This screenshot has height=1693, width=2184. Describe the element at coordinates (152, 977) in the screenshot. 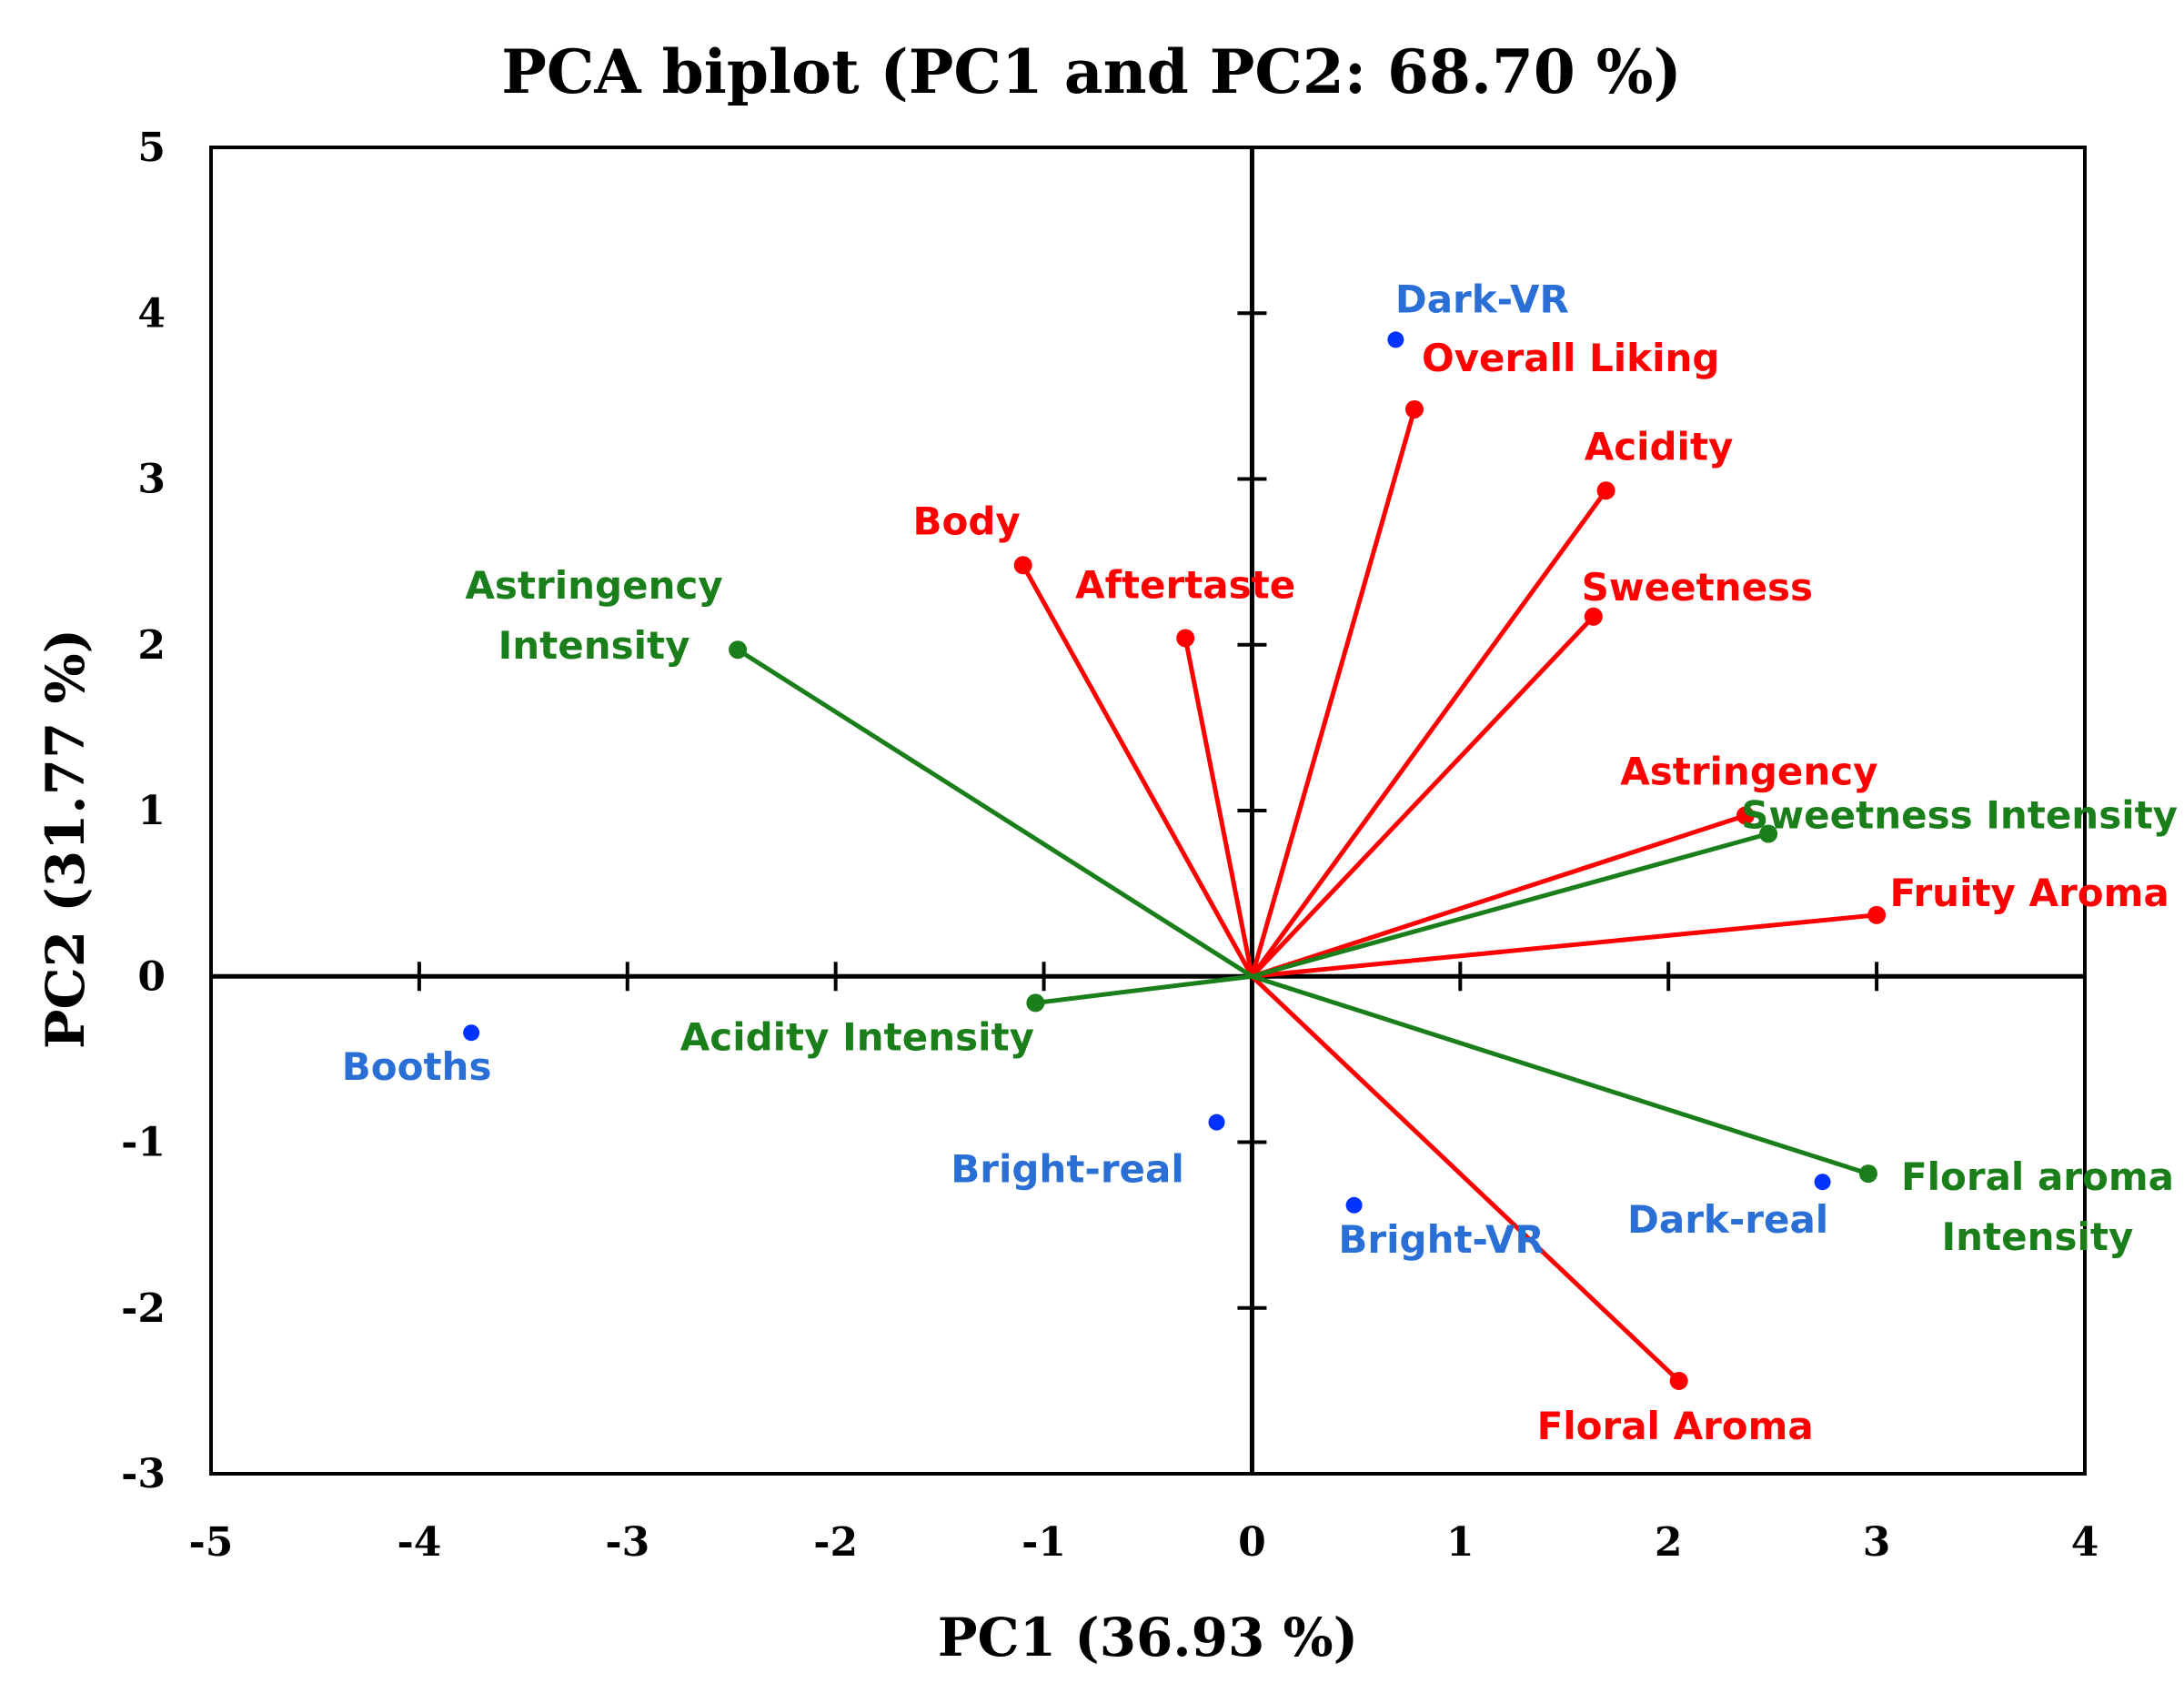

I see `y-tick-label: 0` at that location.